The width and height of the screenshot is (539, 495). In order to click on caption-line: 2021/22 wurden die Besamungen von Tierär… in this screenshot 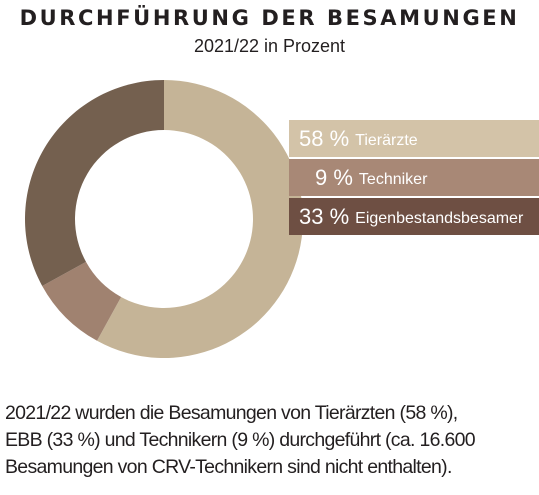, I will do `click(231, 413)`.